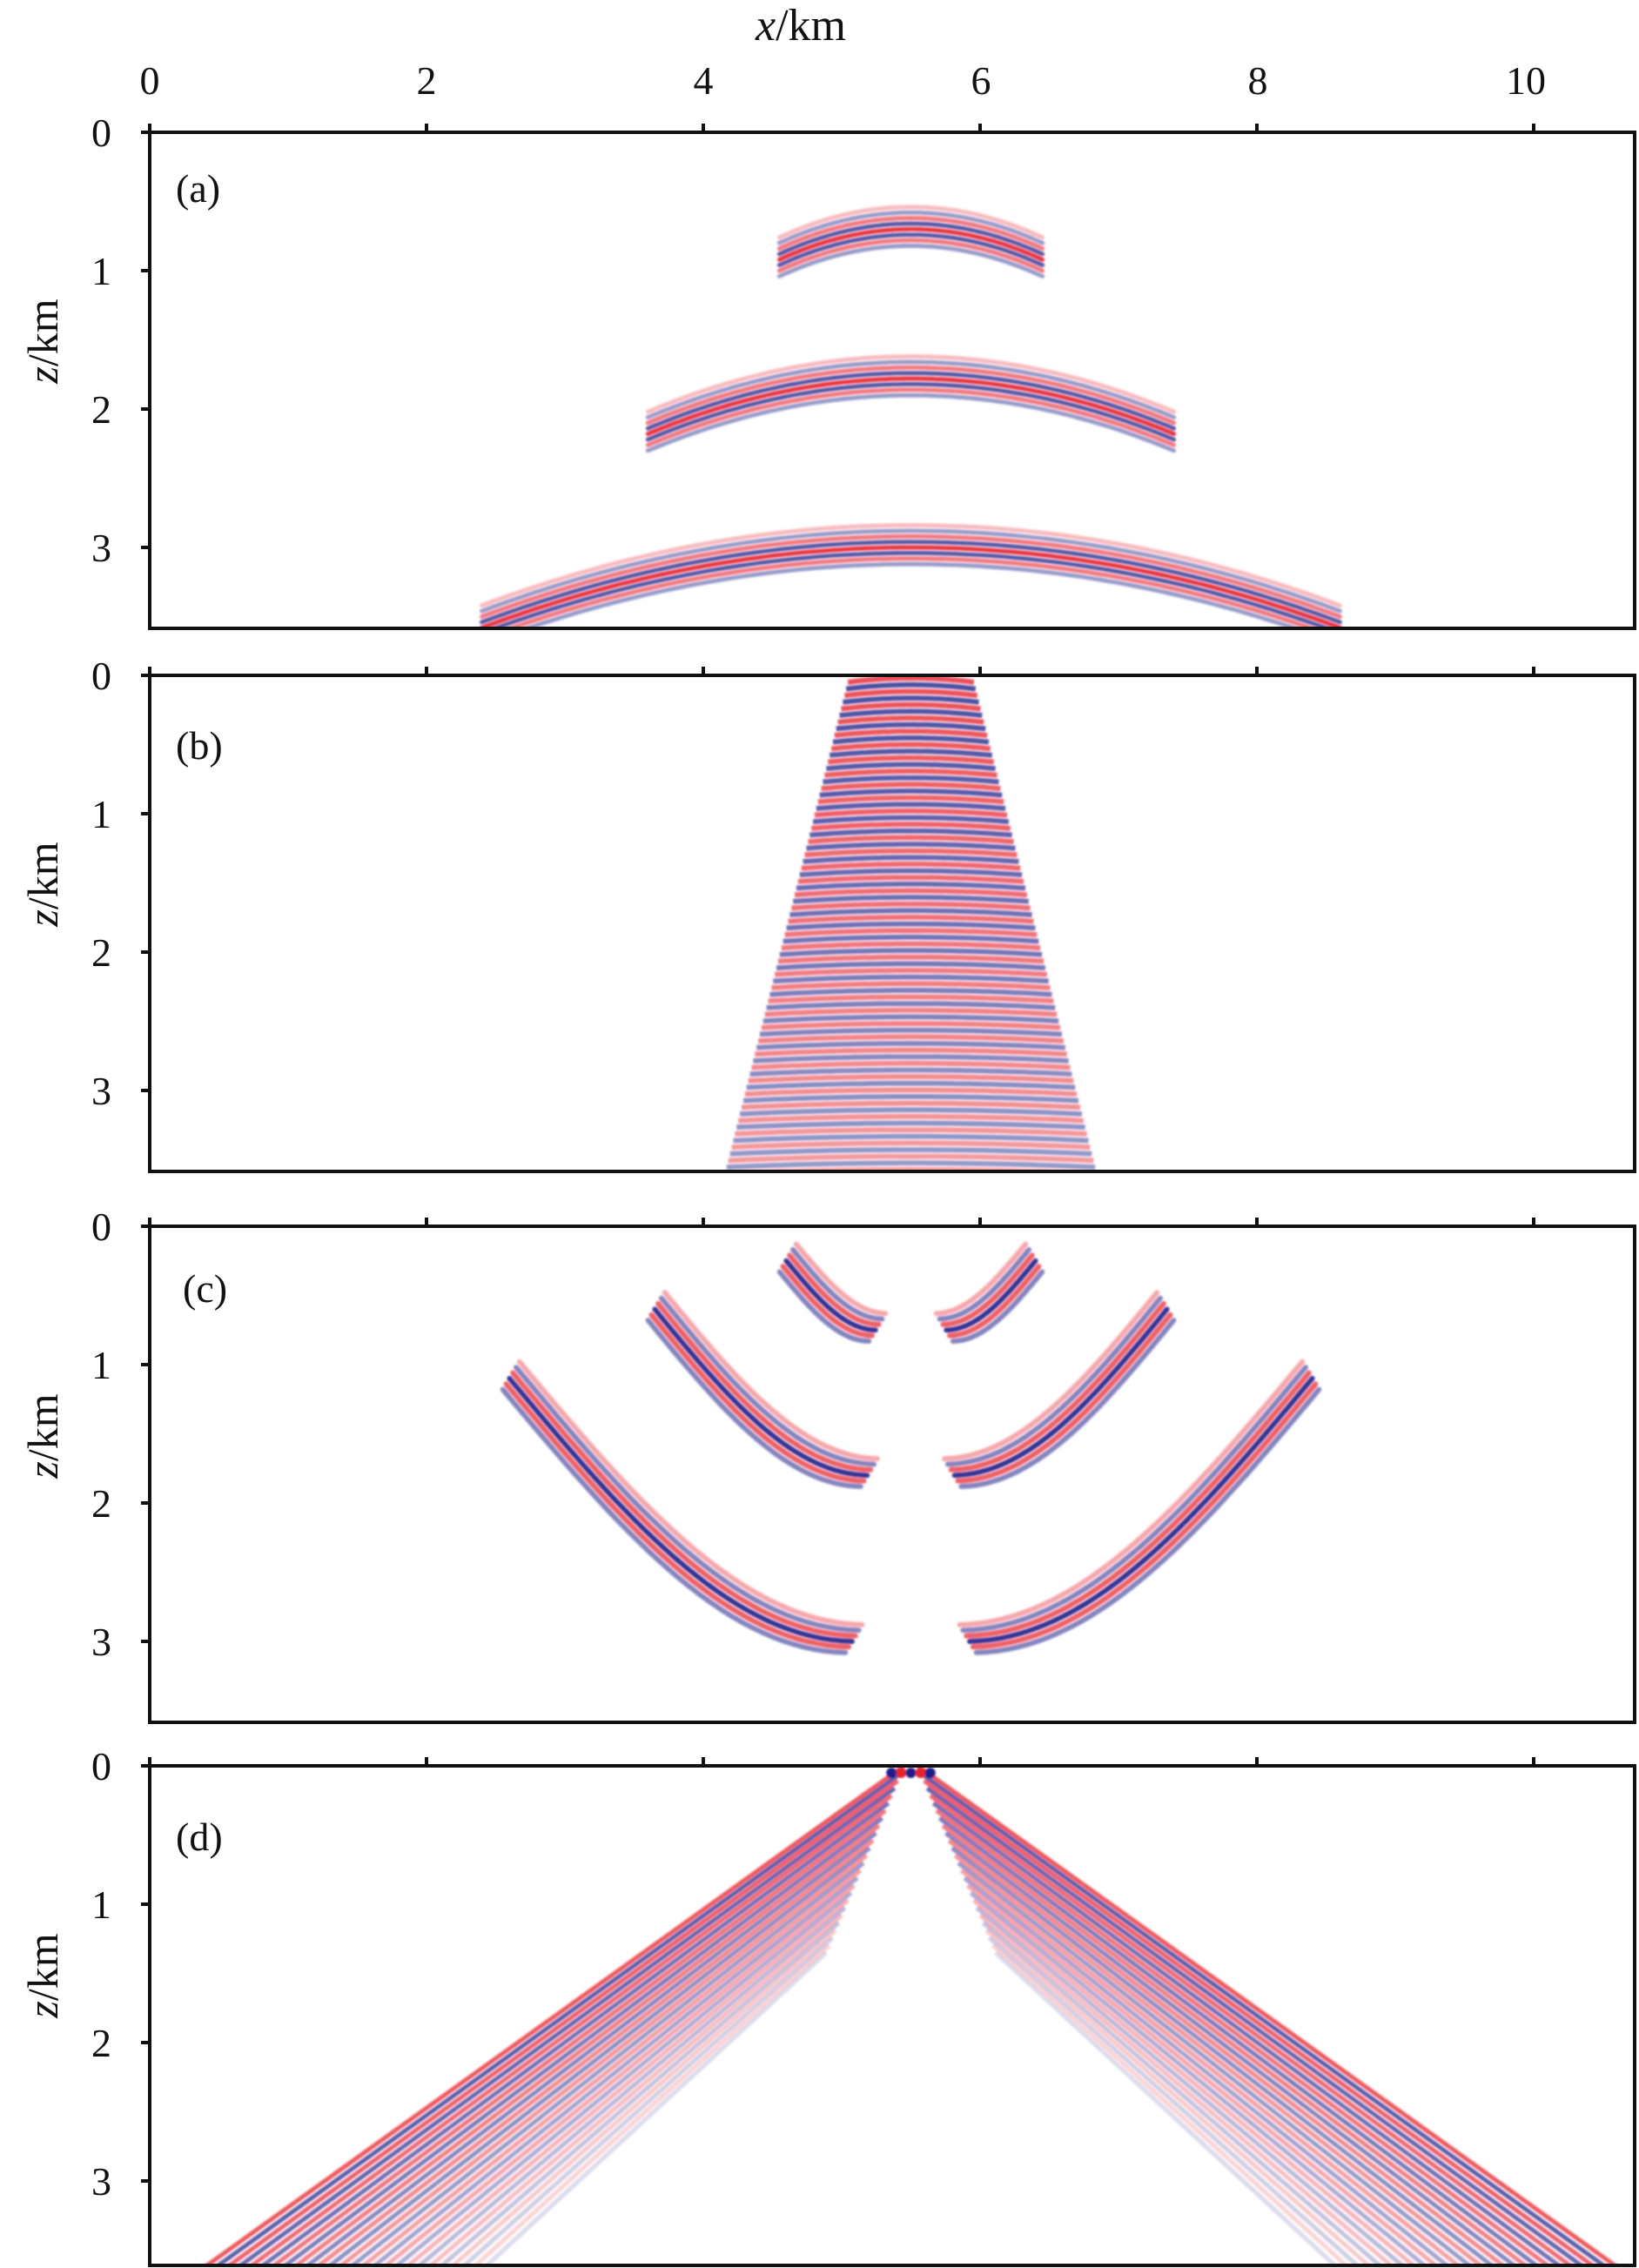 The image size is (1639, 2268). What do you see at coordinates (199, 745) in the screenshot?
I see `panel-b-label: (b)` at bounding box center [199, 745].